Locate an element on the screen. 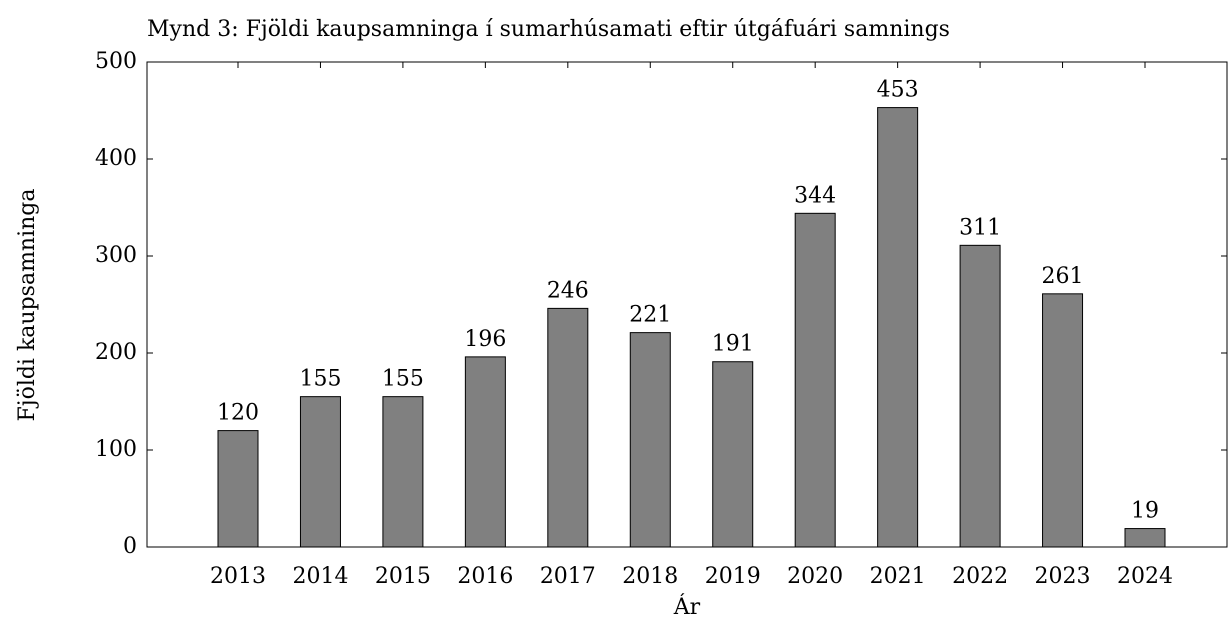 The height and width of the screenshot is (625, 1228). y-tick-label: 100 is located at coordinates (116, 449).